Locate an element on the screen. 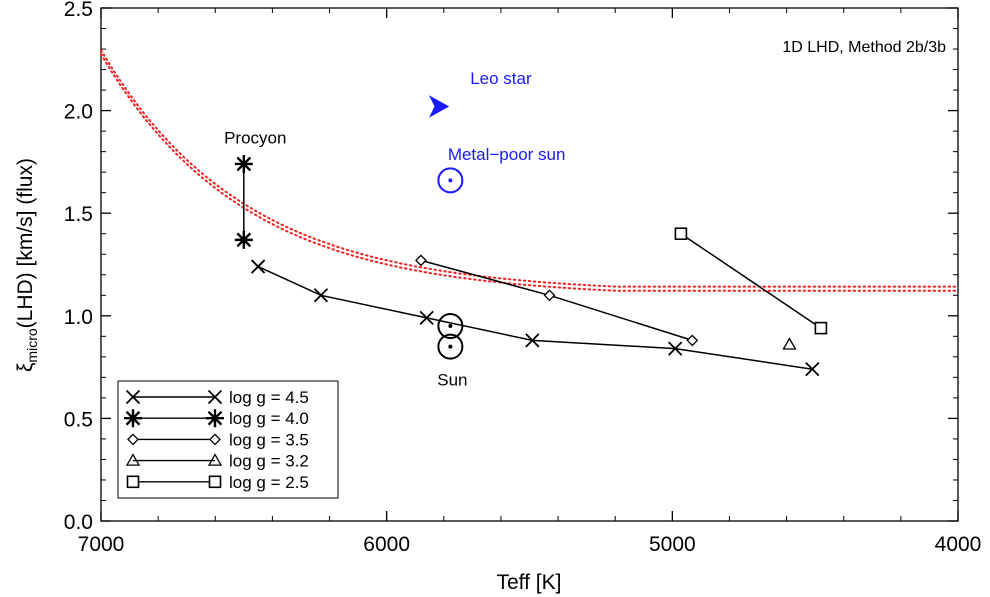 The width and height of the screenshot is (990, 597). y-tick-label: 2.5 is located at coordinates (78, 10).